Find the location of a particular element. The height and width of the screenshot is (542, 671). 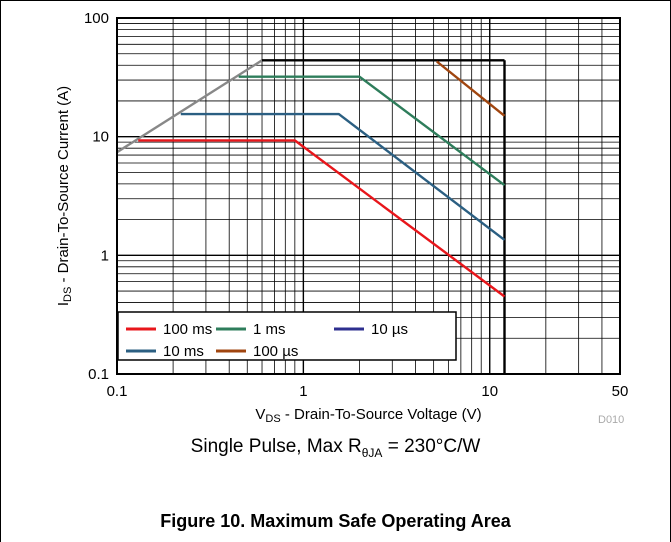

y-label-main: I is located at coordinates (63, 304).